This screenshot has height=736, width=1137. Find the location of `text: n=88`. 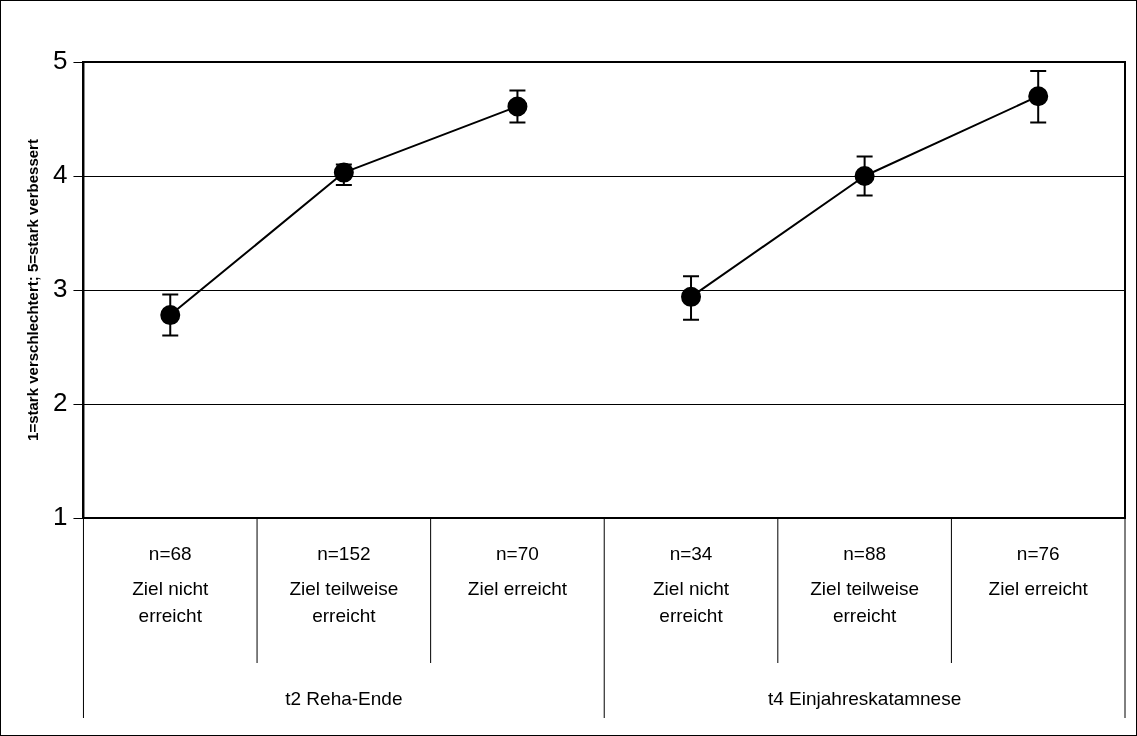

text: n=88 is located at coordinates (865, 554).